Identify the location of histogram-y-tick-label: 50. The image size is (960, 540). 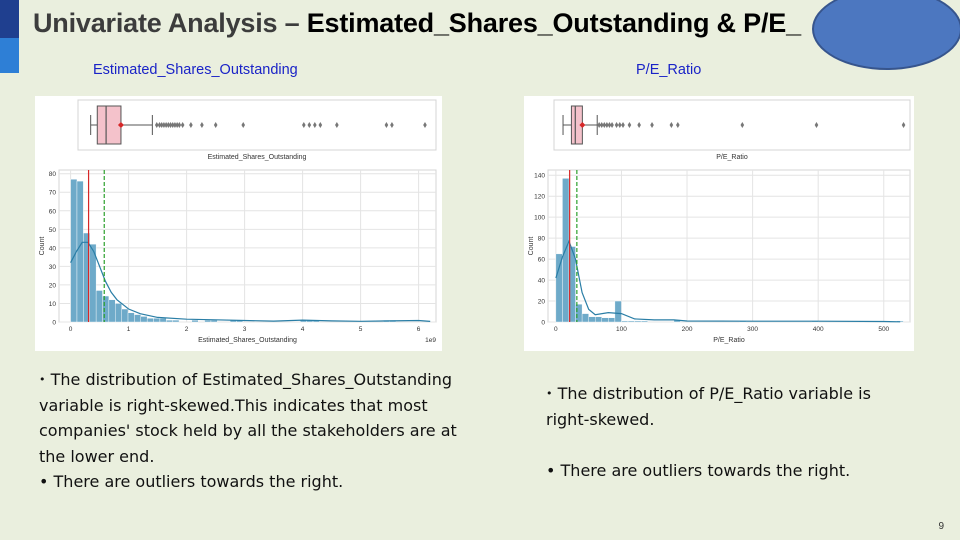
(53, 230).